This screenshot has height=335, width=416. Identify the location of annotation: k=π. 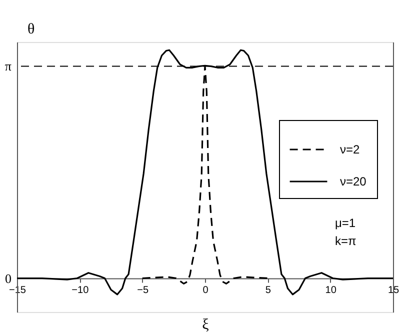
(345, 241).